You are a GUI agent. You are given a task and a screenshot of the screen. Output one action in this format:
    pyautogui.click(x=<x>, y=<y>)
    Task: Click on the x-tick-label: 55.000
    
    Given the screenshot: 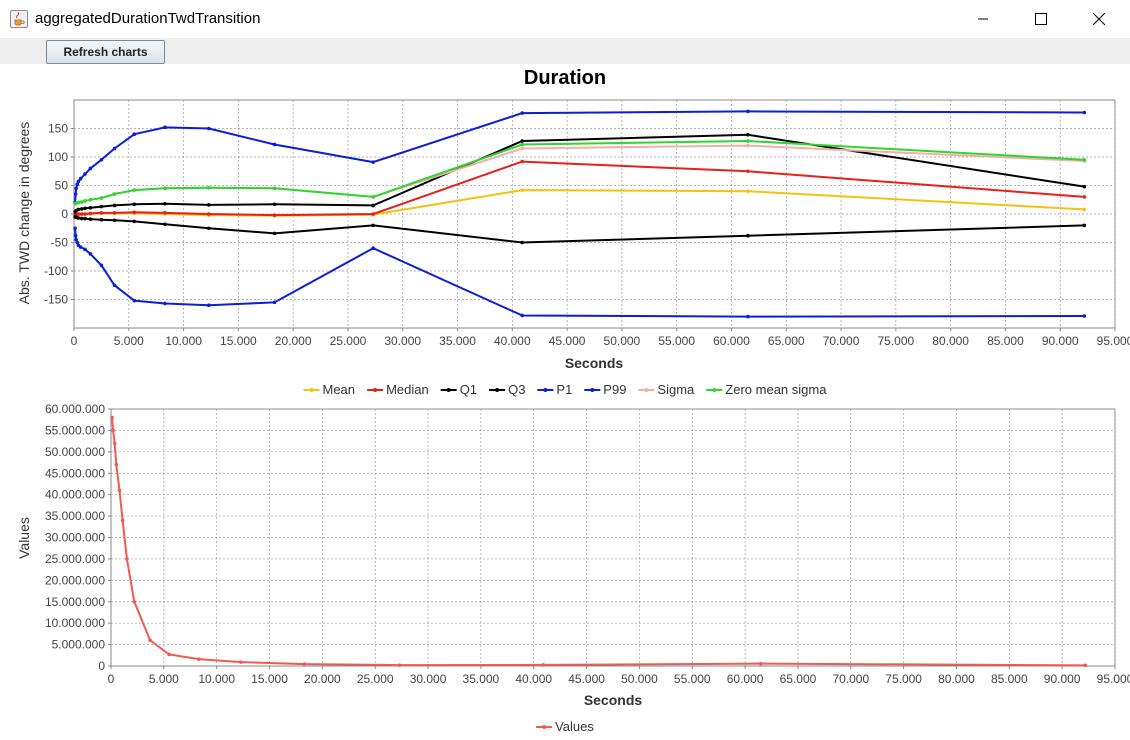 What is the action you would take?
    pyautogui.click(x=676, y=341)
    